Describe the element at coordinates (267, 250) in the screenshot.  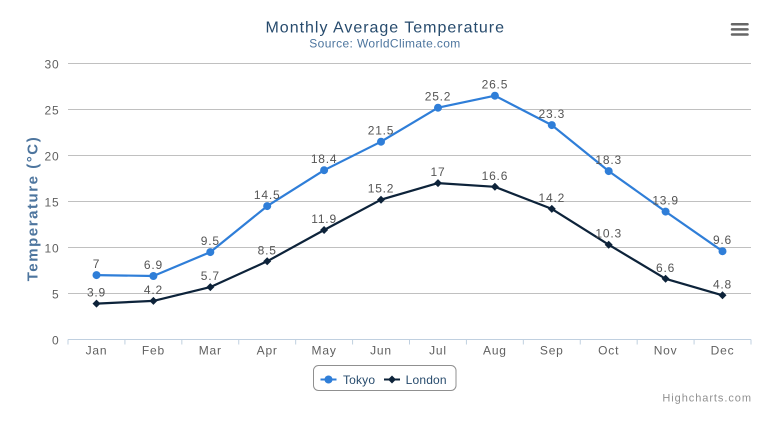
I see `svg-text: 8.5` at that location.